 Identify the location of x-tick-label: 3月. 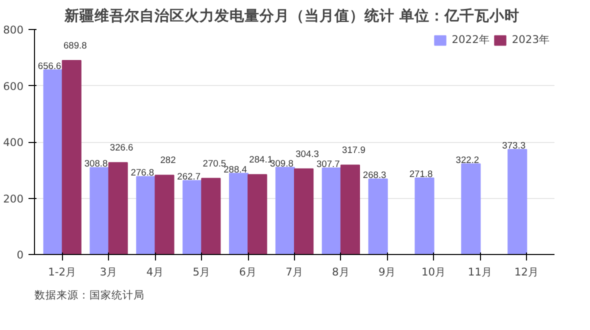
(109, 272).